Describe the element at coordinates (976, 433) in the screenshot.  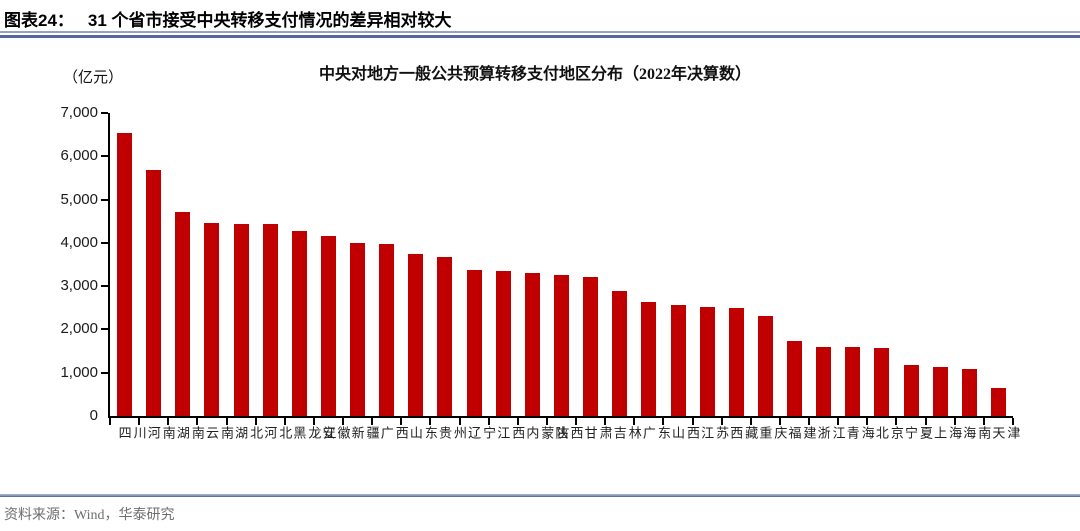
I see `x-axis-category-label: 海南` at that location.